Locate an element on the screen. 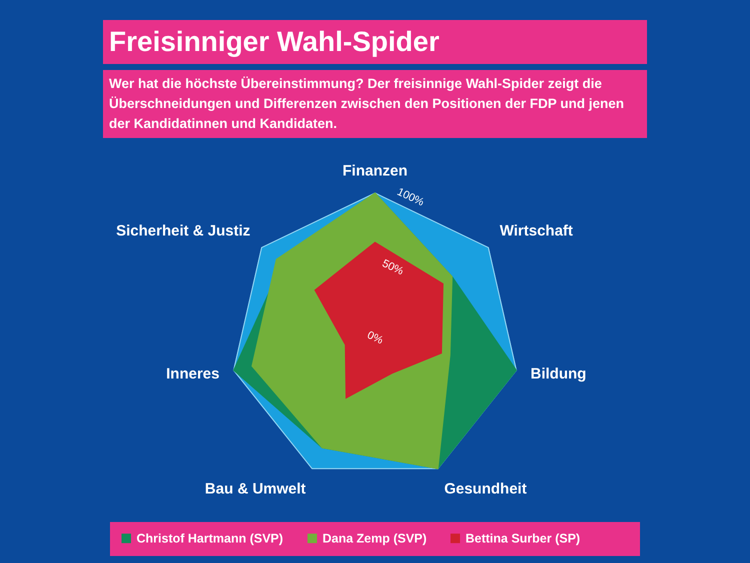 The image size is (750, 563). legend-label: Christof Hartmann (SVP) is located at coordinates (210, 538).